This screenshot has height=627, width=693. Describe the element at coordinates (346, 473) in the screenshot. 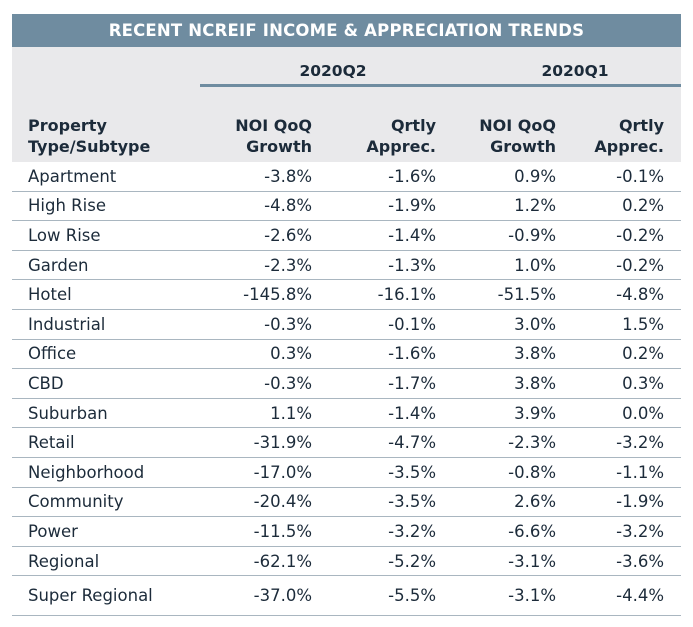

I see `table-row: Neighborhood -17.0% -3.5% -0.8% -1.1%` at that location.